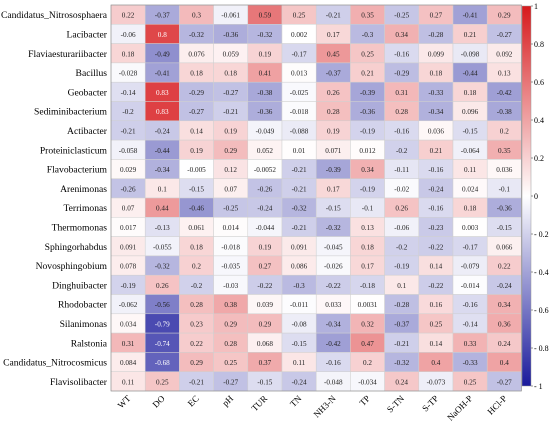 This screenshot has height=422, width=550. What do you see at coordinates (162, 344) in the screenshot?
I see `cell-value-label: -0.74` at bounding box center [162, 344].